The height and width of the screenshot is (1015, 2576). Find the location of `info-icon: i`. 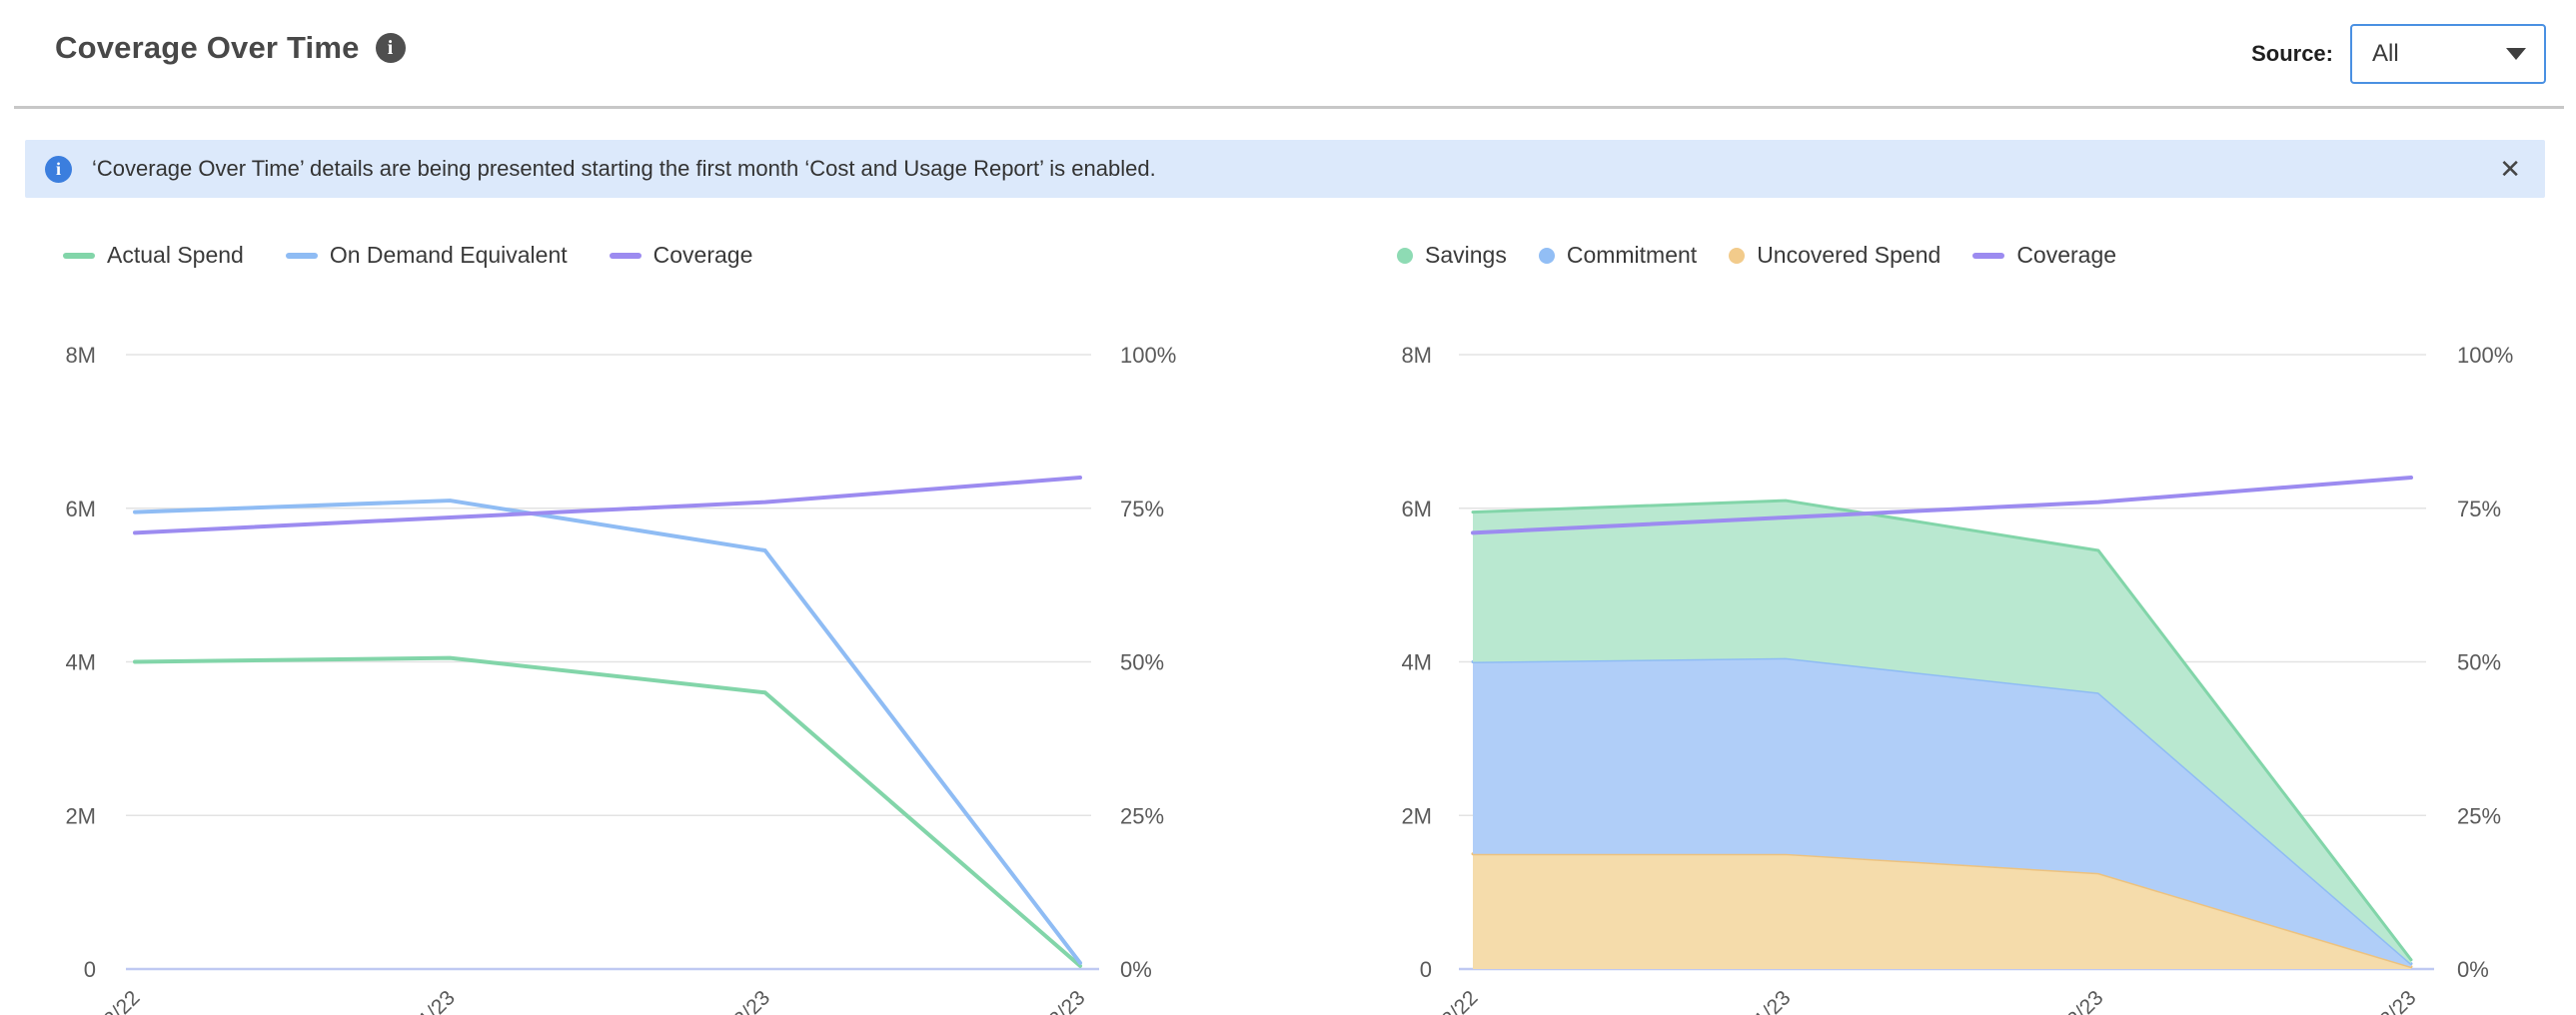

info-icon: i is located at coordinates (390, 48).